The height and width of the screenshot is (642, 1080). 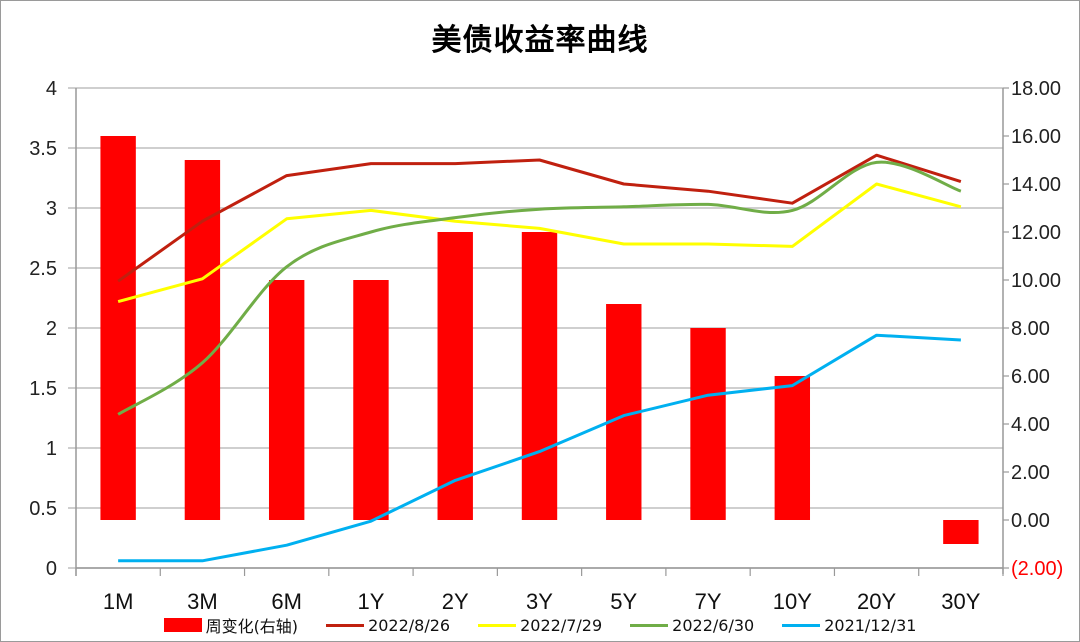 I want to click on legend-label: 2021/12/31, so click(x=870, y=625).